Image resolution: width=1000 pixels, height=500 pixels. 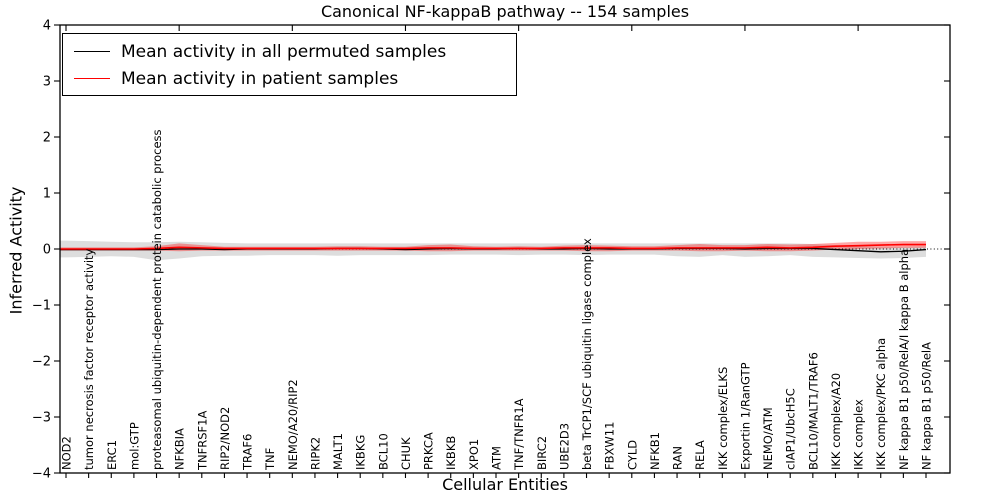 I want to click on legend-line-red, so click(x=92, y=78).